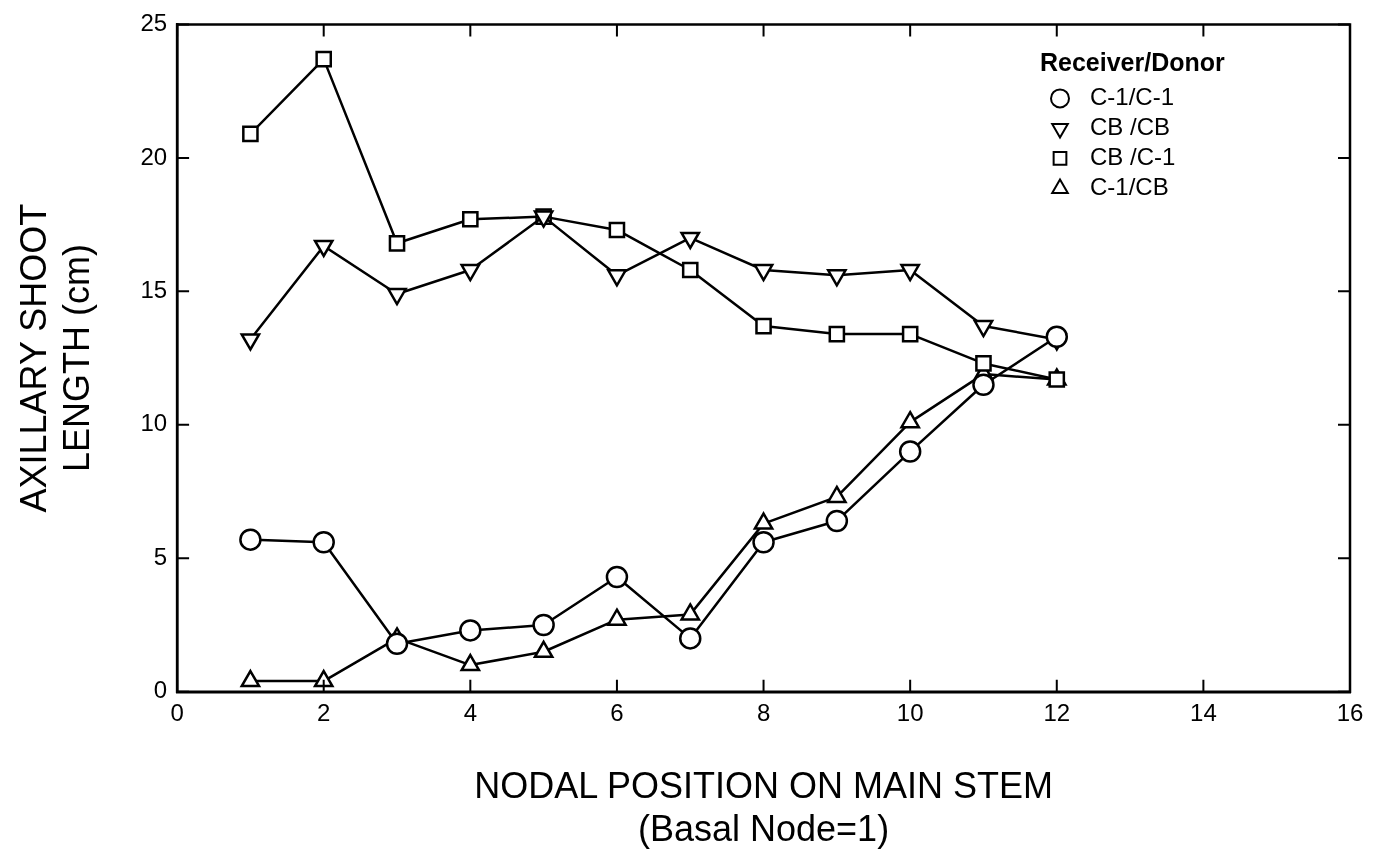  Describe the element at coordinates (154, 23) in the screenshot. I see `y-tick-label: 25` at that location.